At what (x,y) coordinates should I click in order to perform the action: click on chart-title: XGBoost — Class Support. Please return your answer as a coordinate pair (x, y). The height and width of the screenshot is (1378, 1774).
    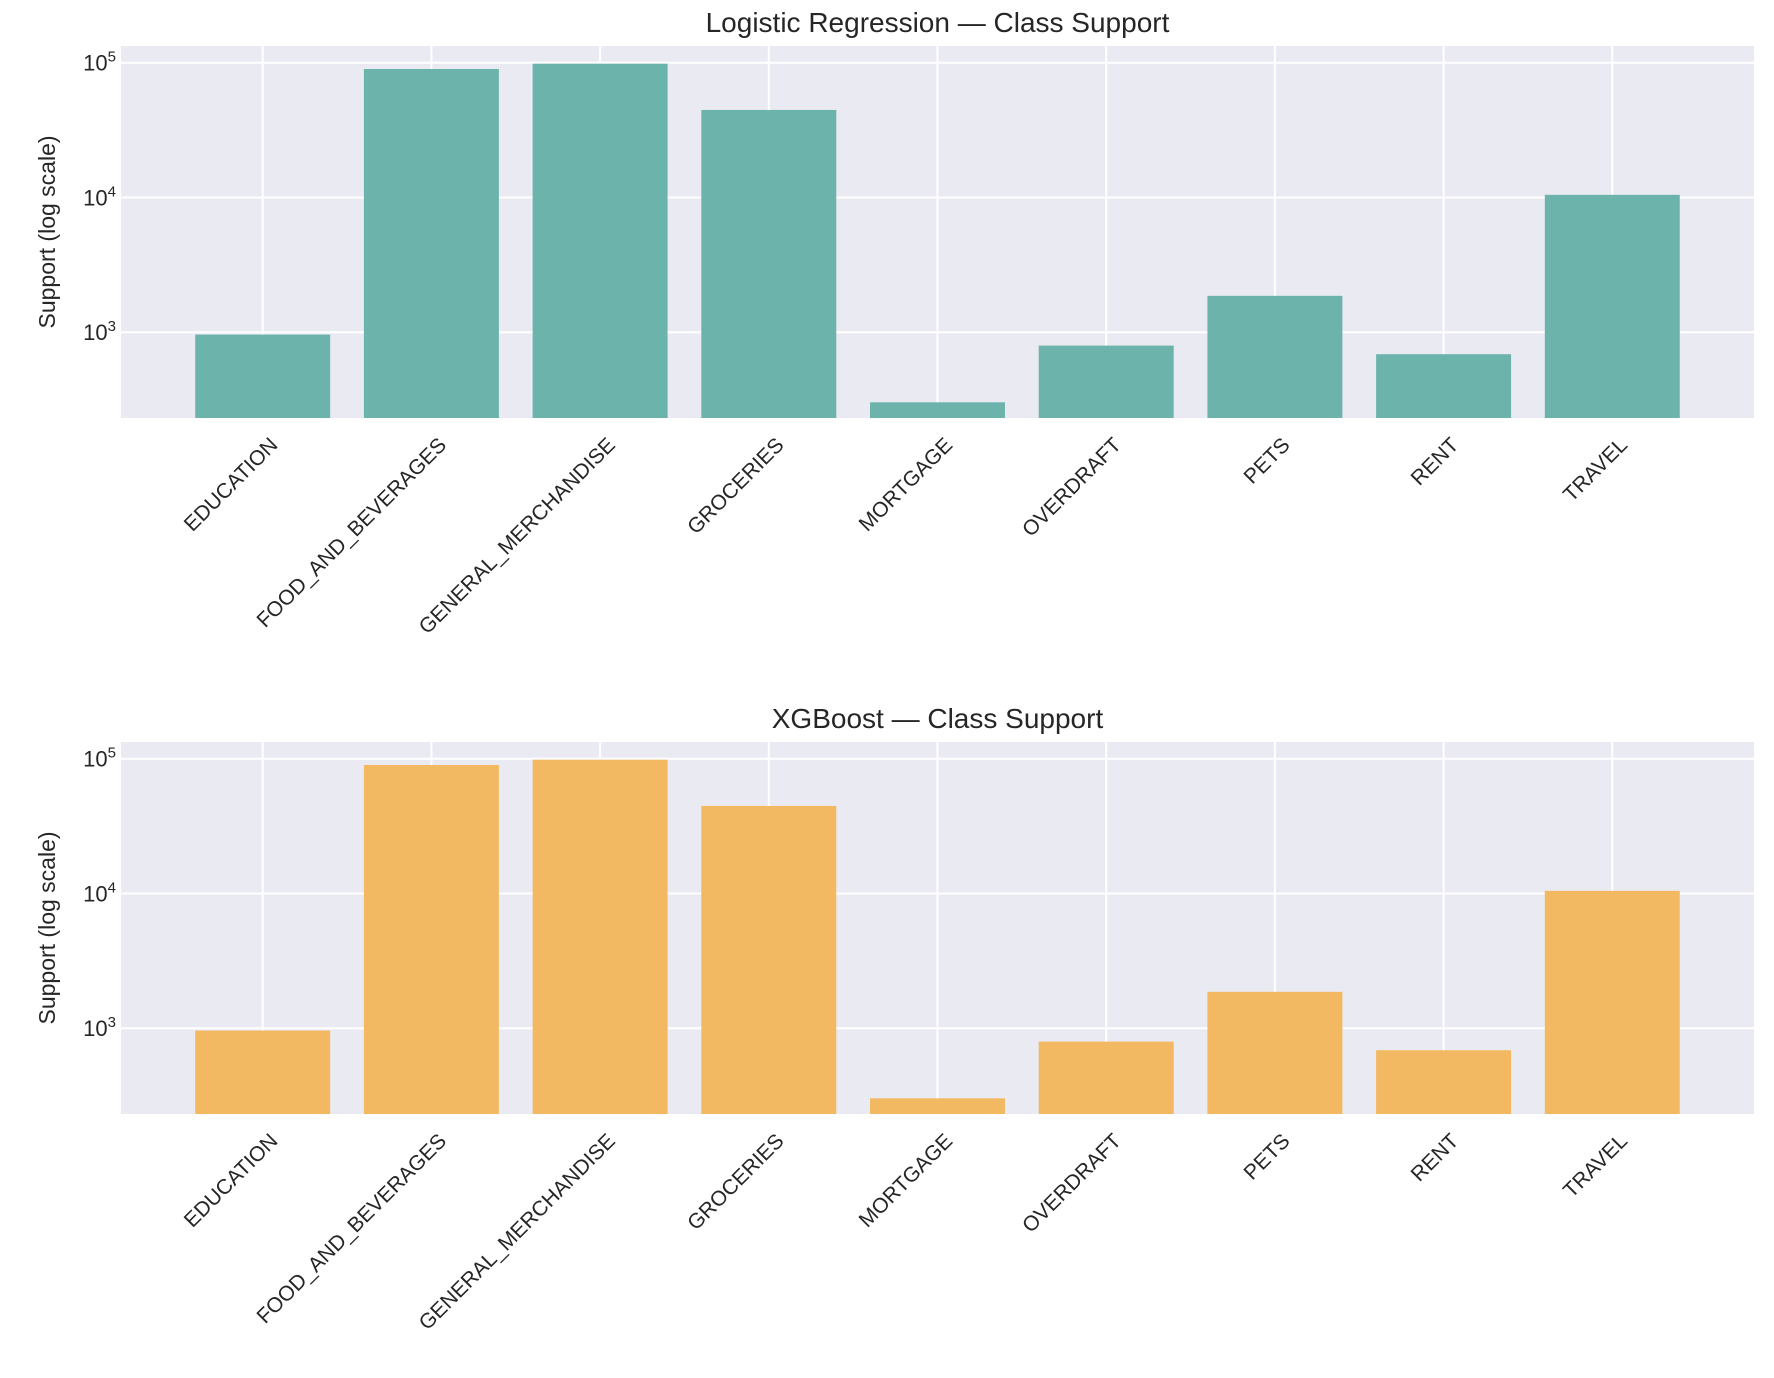
    Looking at the image, I should click on (938, 718).